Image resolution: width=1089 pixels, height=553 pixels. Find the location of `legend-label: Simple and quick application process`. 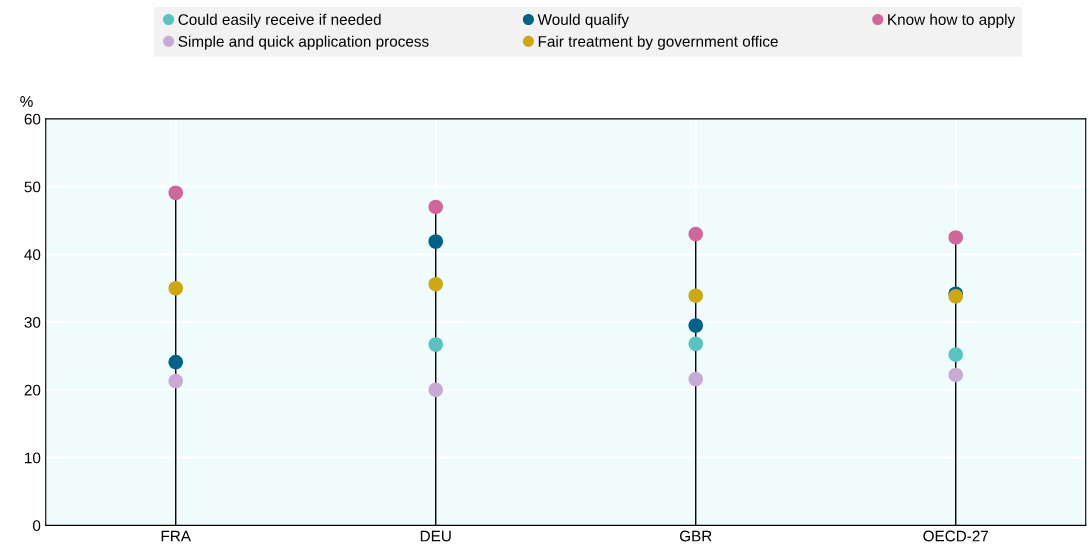

legend-label: Simple and quick application process is located at coordinates (303, 42).